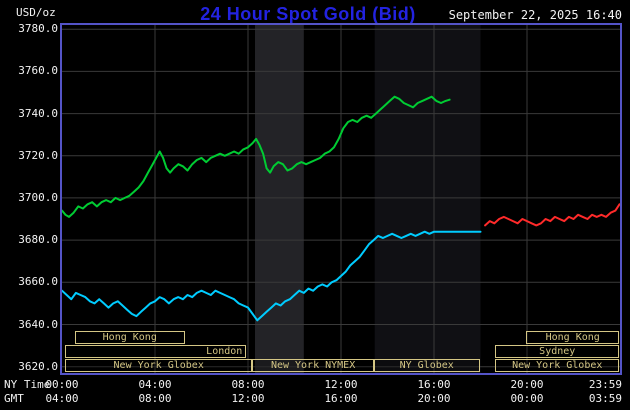  What do you see at coordinates (313, 365) in the screenshot?
I see `session-band-new-york-nymex: New York NYMEX` at bounding box center [313, 365].